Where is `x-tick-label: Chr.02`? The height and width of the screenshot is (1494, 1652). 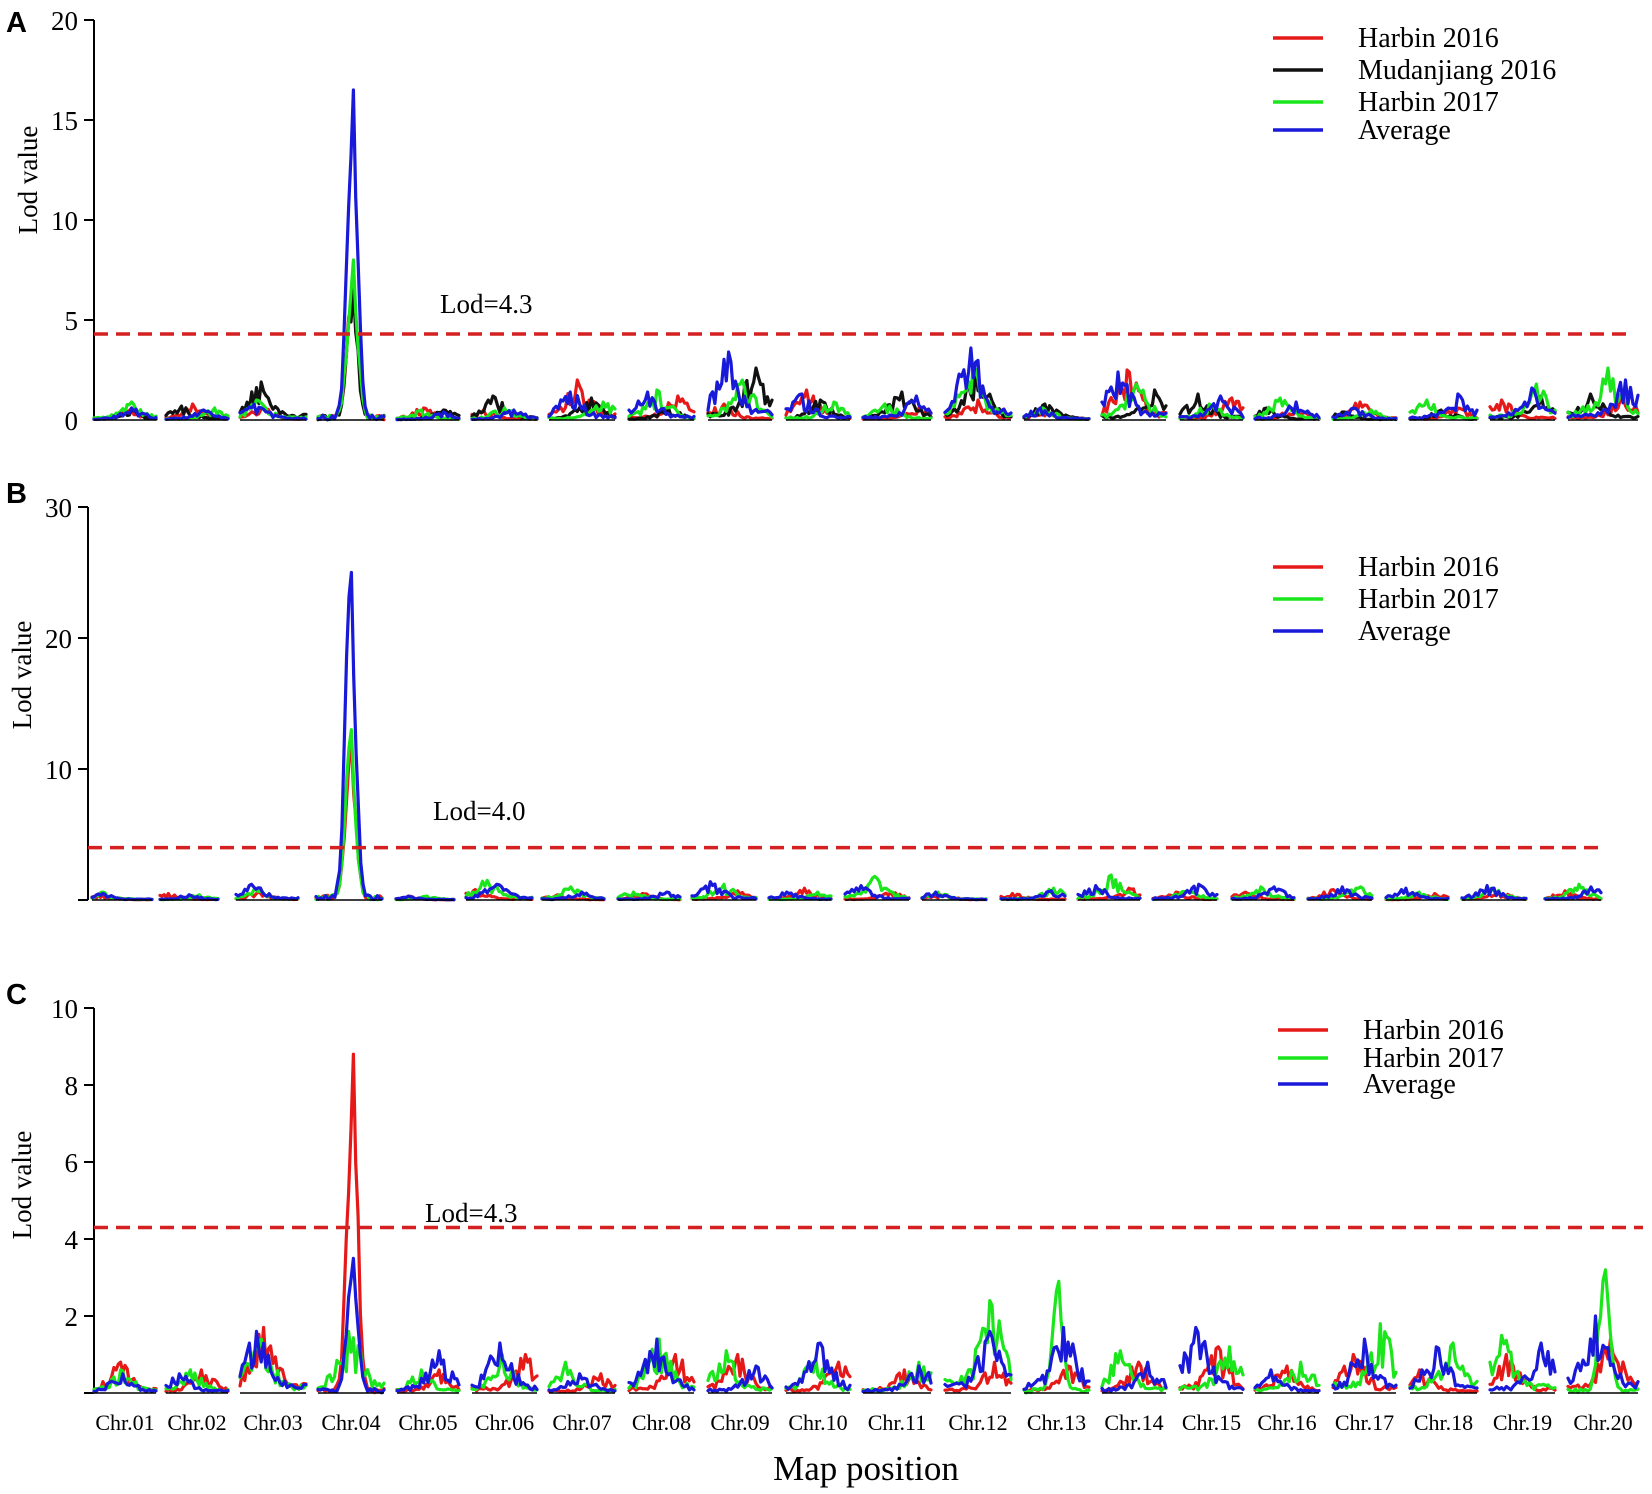
x-tick-label: Chr.02 is located at coordinates (196, 1422).